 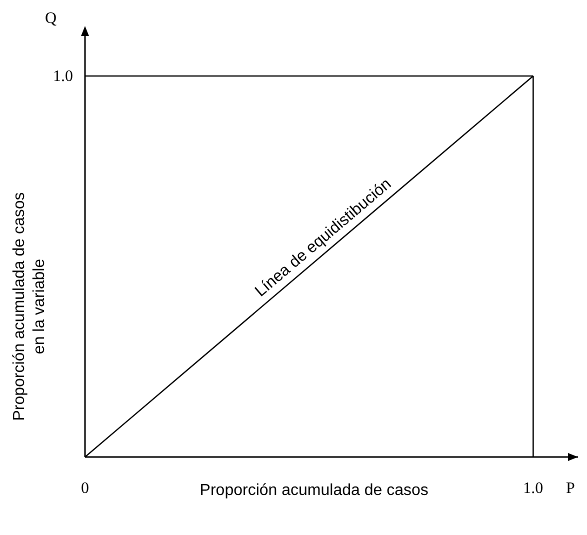 I want to click on x-axis-title: Proporción acumulada de casos, so click(x=314, y=490).